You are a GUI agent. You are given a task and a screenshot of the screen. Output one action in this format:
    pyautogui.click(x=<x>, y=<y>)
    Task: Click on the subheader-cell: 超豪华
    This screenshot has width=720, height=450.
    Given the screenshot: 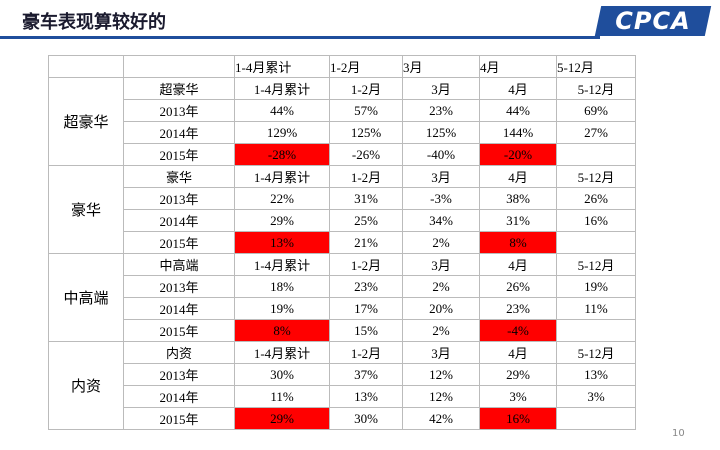 What is the action you would take?
    pyautogui.click(x=179, y=88)
    